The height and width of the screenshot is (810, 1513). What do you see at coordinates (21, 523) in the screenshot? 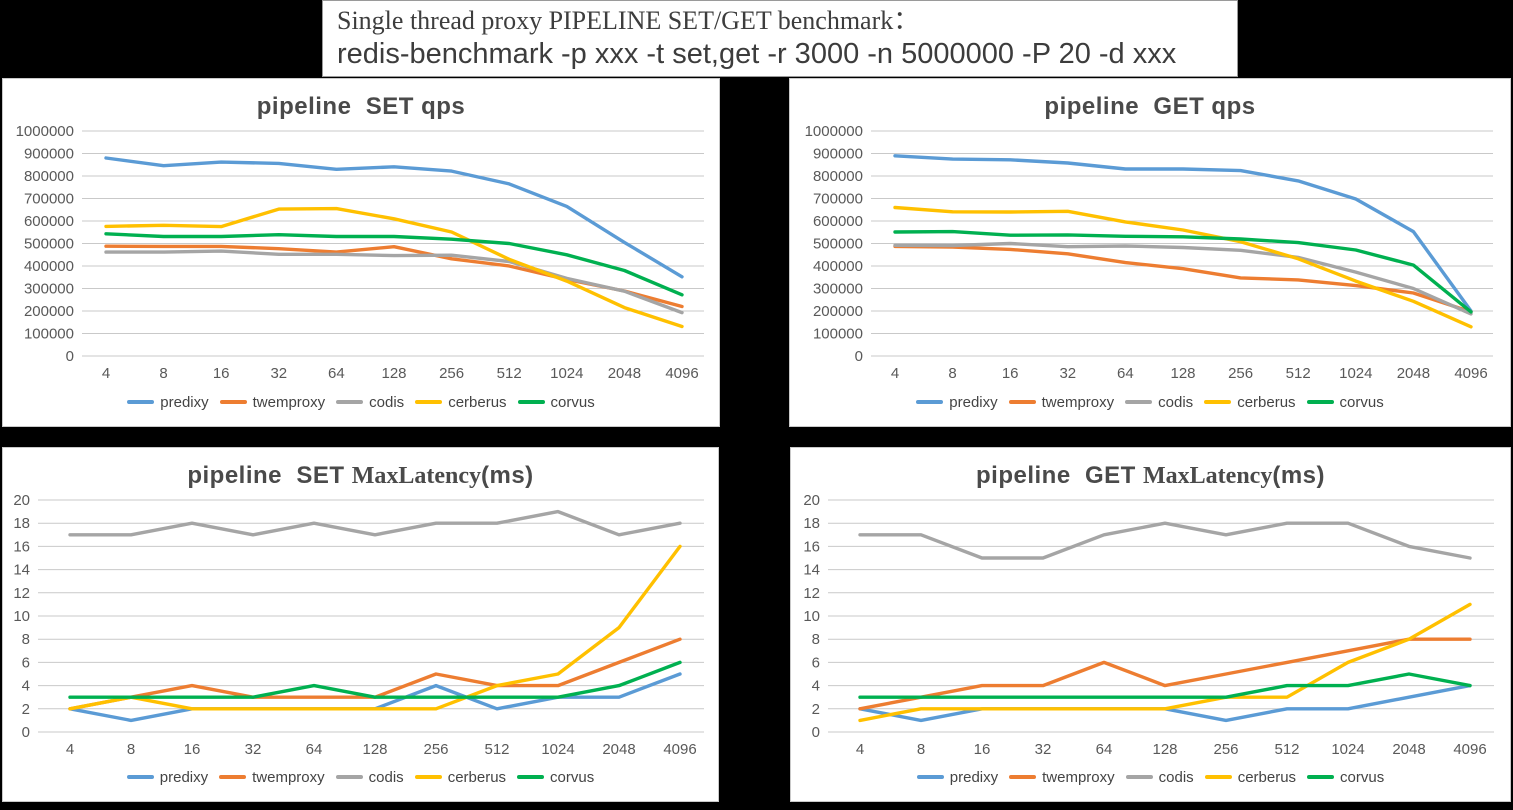
I see `y-tick-label: 18` at bounding box center [21, 523].